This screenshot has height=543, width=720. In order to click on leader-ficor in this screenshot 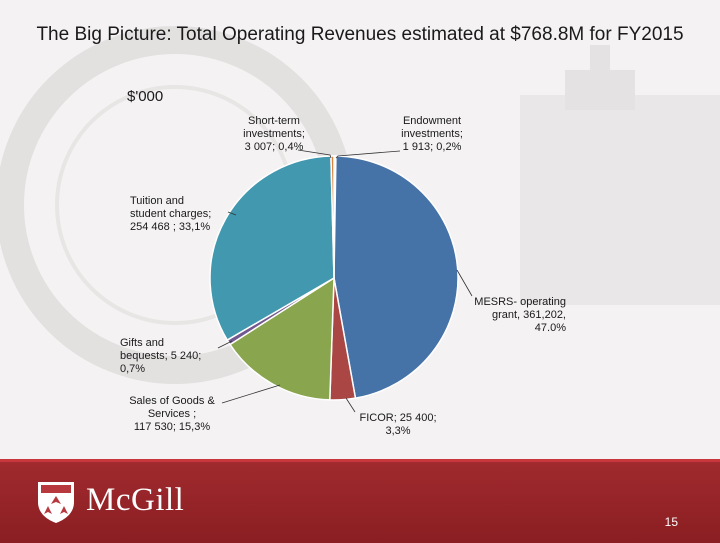, I will do `click(350, 405)`.